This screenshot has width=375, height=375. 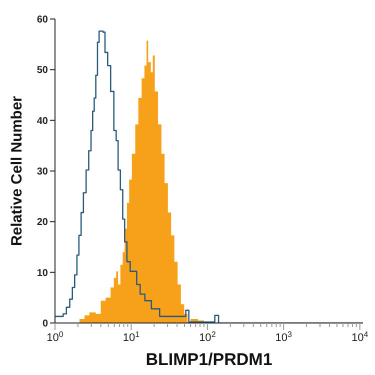 I want to click on y-tick-label: 50, so click(x=42, y=70).